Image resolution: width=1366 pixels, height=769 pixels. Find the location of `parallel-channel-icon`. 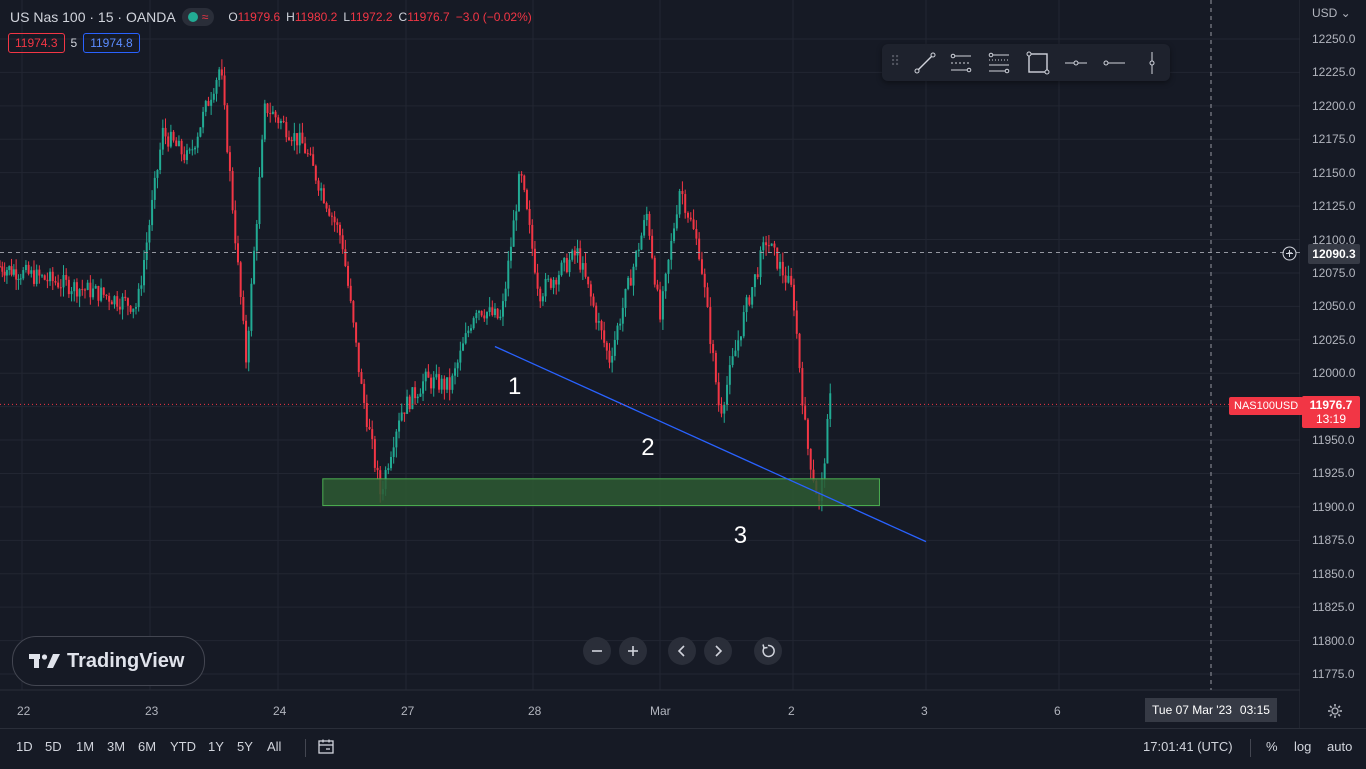

parallel-channel-icon is located at coordinates (961, 63).